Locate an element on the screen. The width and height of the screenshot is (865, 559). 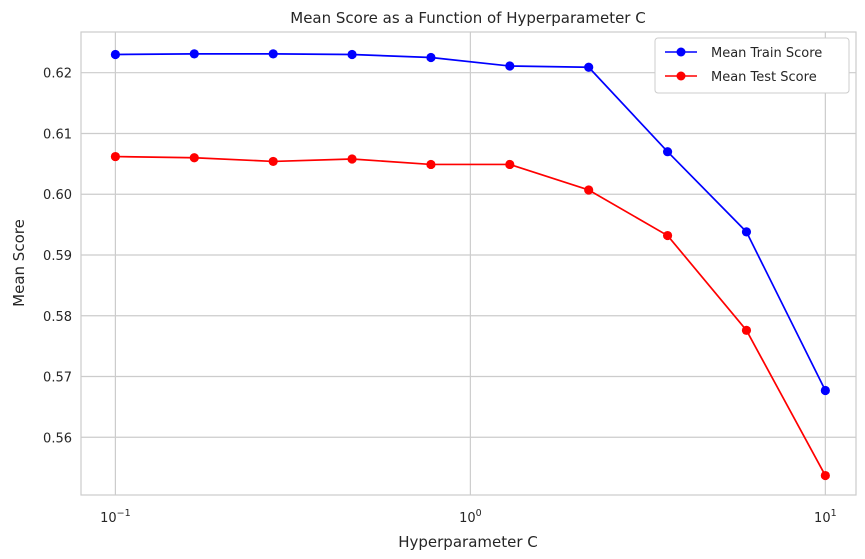
y-tick-label: 0.59 is located at coordinates (57, 256).